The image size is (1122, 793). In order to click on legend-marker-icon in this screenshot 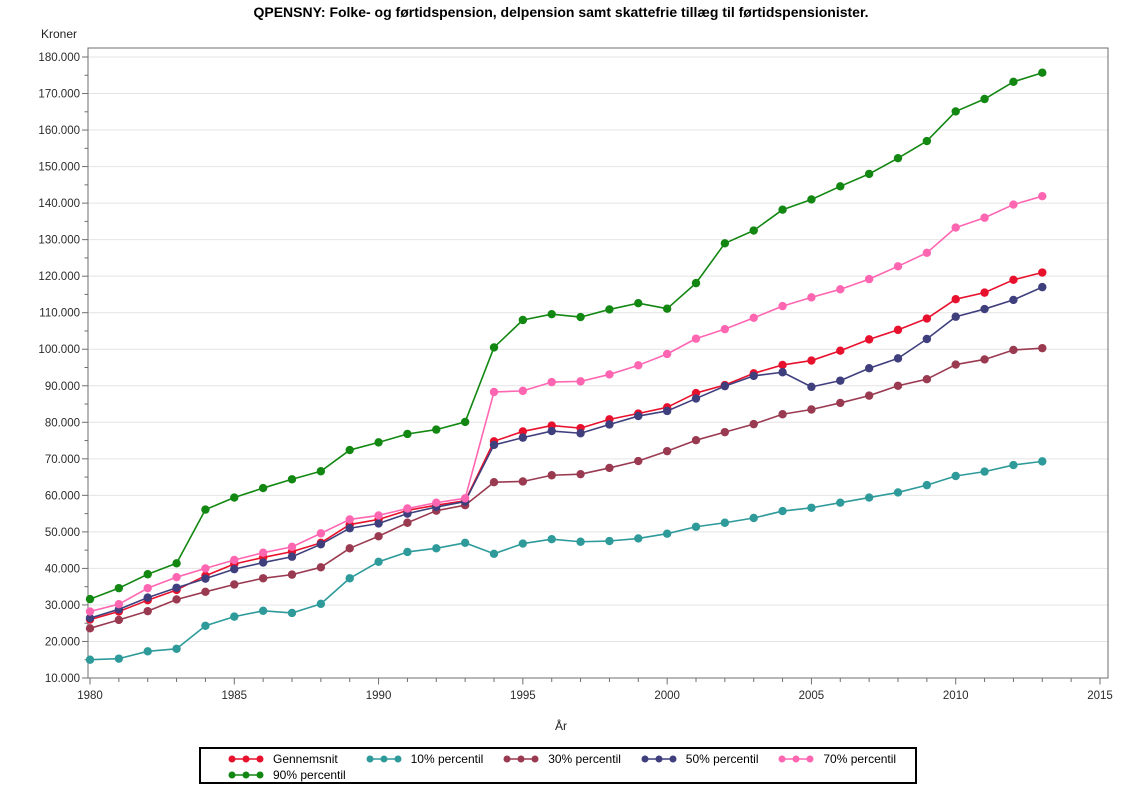, I will do `click(521, 759)`.